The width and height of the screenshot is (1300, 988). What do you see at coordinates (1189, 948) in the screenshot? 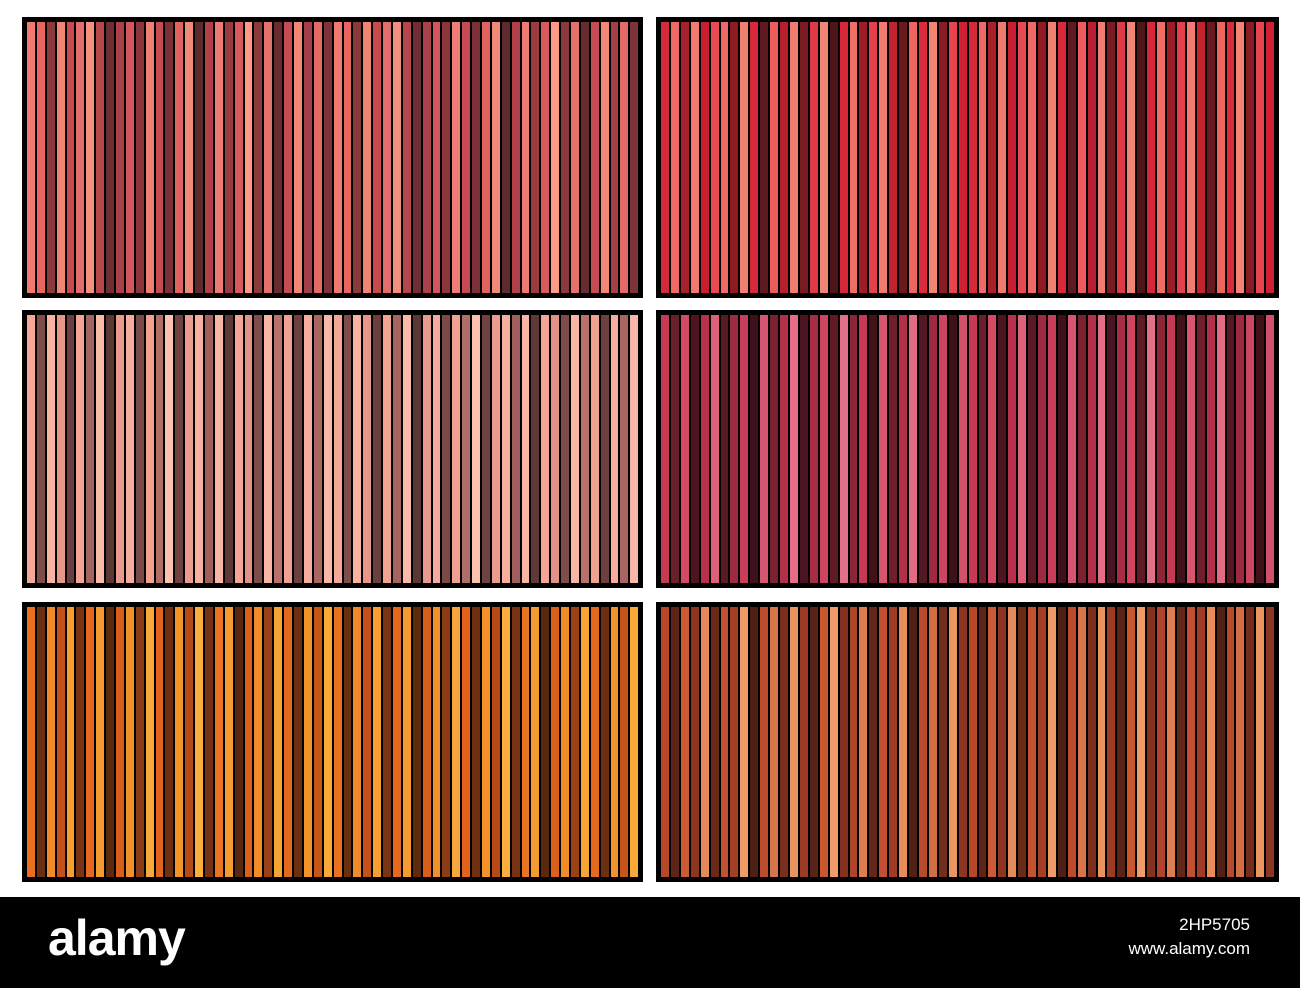
I see `site-url: www.alamy.com` at bounding box center [1189, 948].